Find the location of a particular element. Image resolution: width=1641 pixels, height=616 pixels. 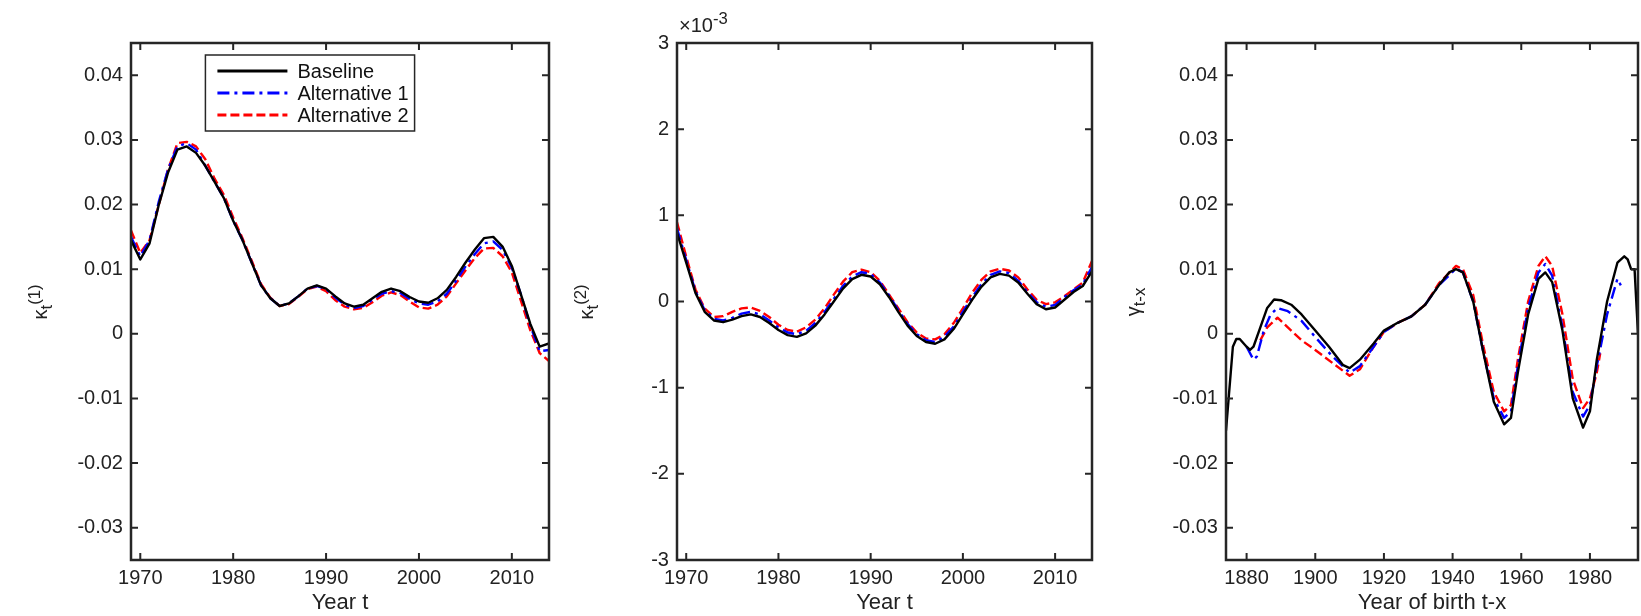

x-tick-label: 1920 is located at coordinates (1384, 576).